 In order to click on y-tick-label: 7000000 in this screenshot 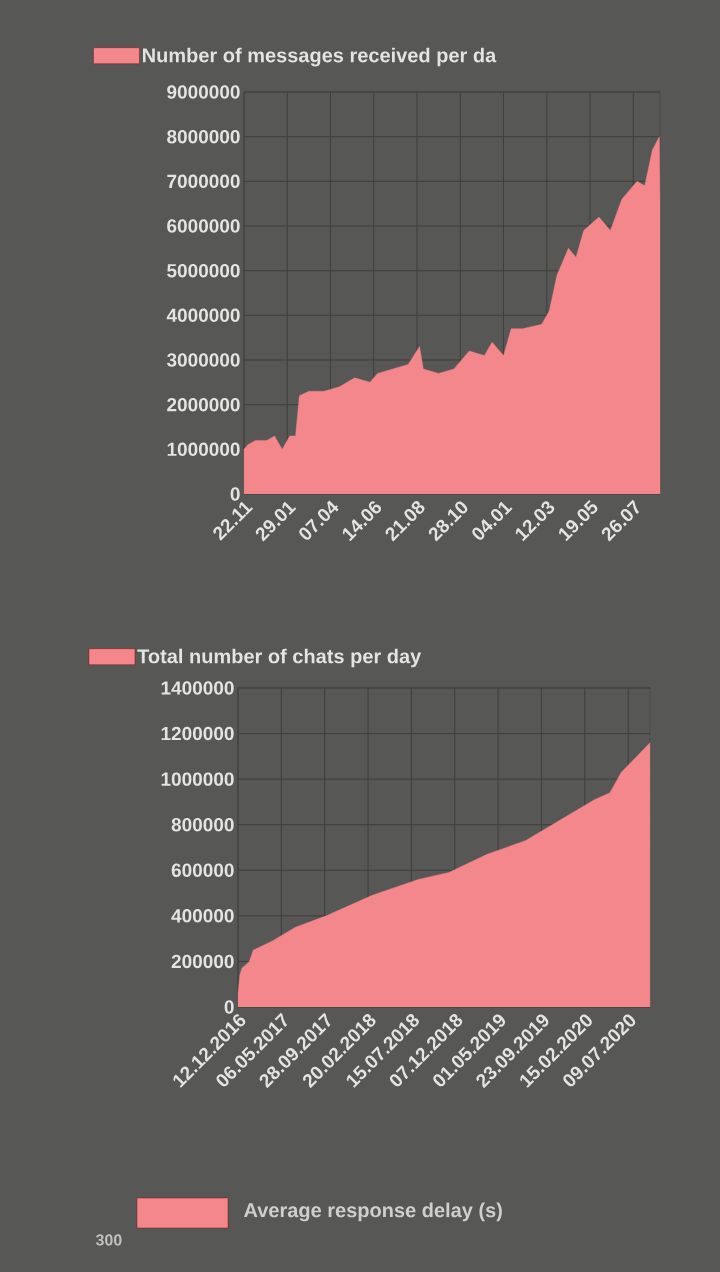, I will do `click(203, 181)`.